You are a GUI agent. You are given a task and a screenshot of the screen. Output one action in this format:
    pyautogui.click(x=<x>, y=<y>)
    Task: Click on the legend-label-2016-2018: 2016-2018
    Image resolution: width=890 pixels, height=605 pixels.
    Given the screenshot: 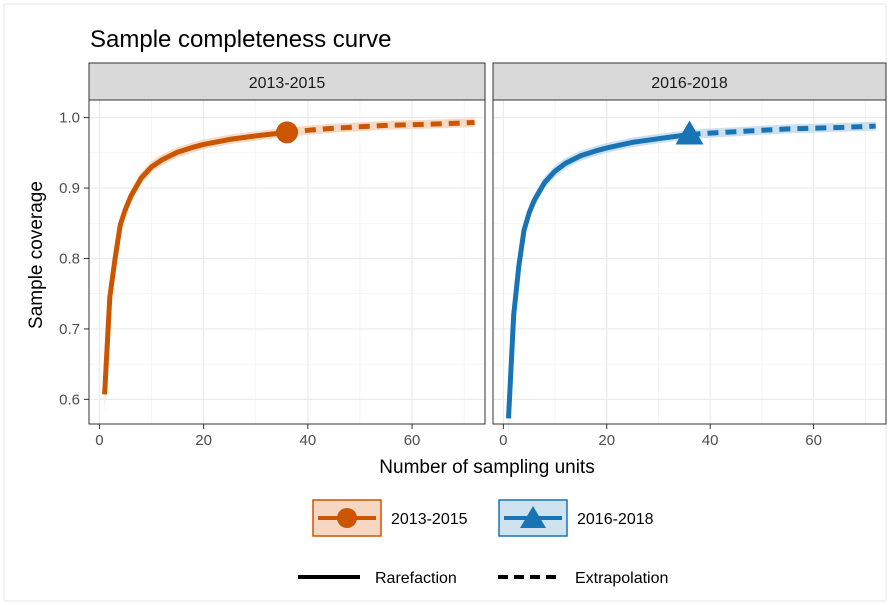 What is the action you would take?
    pyautogui.click(x=615, y=519)
    